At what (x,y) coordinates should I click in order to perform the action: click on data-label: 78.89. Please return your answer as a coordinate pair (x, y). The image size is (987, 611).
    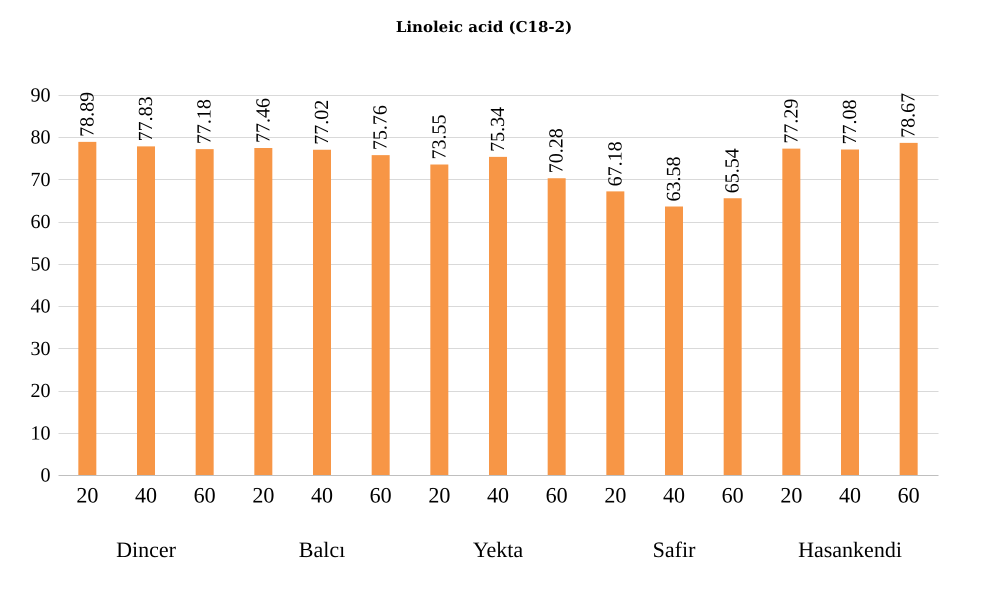
    Looking at the image, I should click on (87, 114).